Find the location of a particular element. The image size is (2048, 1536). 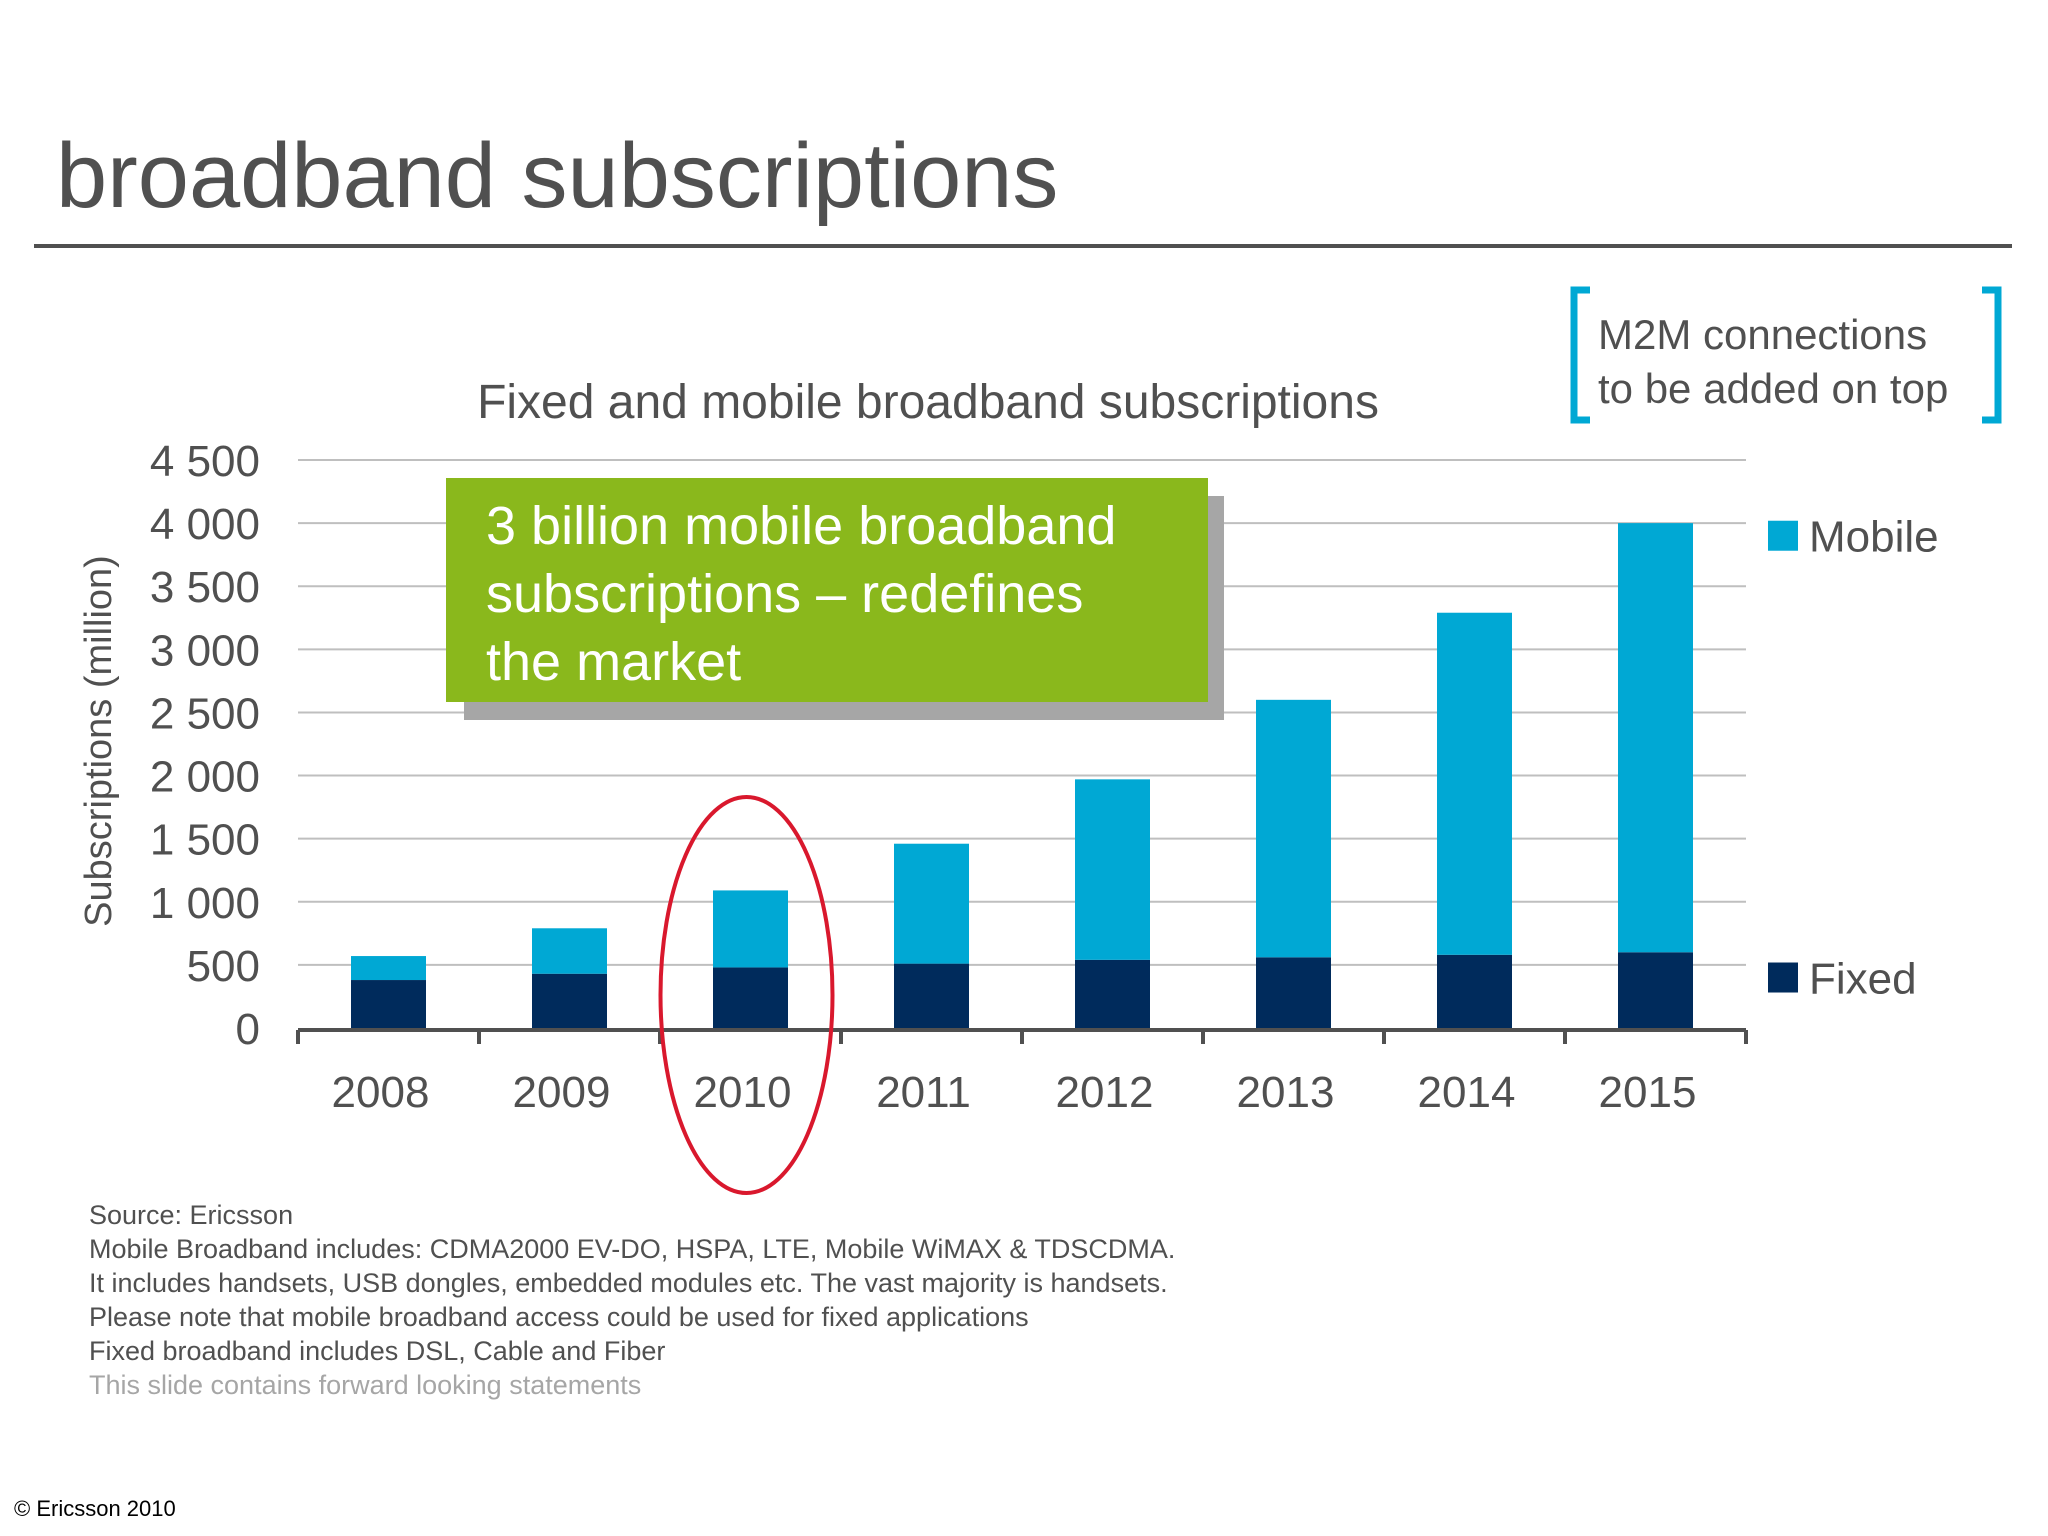

y-tick-label: 2 500 is located at coordinates (205, 713).